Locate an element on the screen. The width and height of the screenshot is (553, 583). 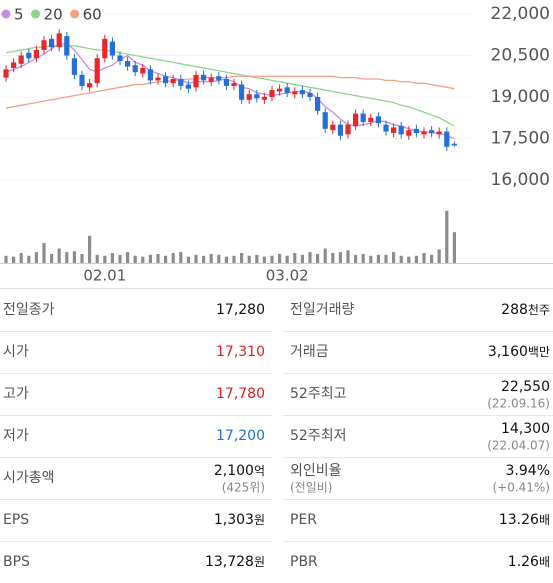
value-unit: 천주 is located at coordinates (539, 309).